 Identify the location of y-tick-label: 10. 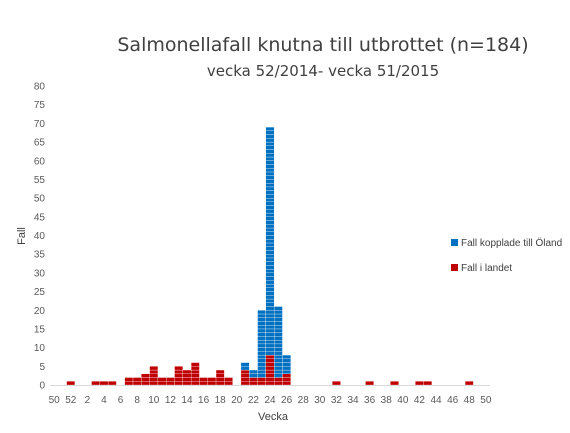
(40, 348).